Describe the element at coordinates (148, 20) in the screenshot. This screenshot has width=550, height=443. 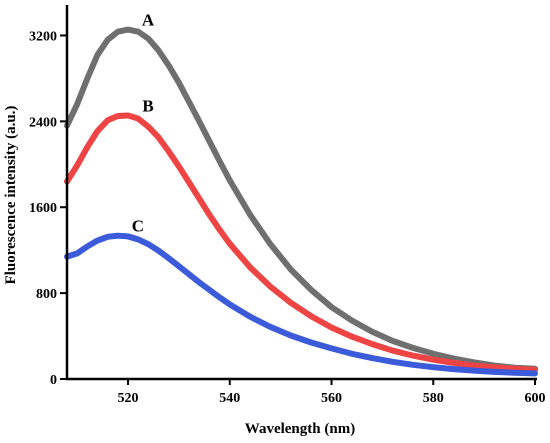
I see `curve-label-a: A` at that location.